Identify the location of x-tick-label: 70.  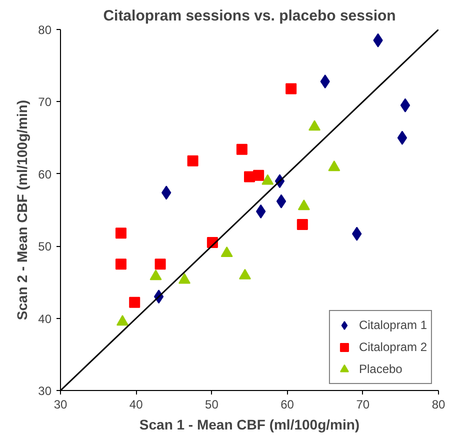
(363, 405).